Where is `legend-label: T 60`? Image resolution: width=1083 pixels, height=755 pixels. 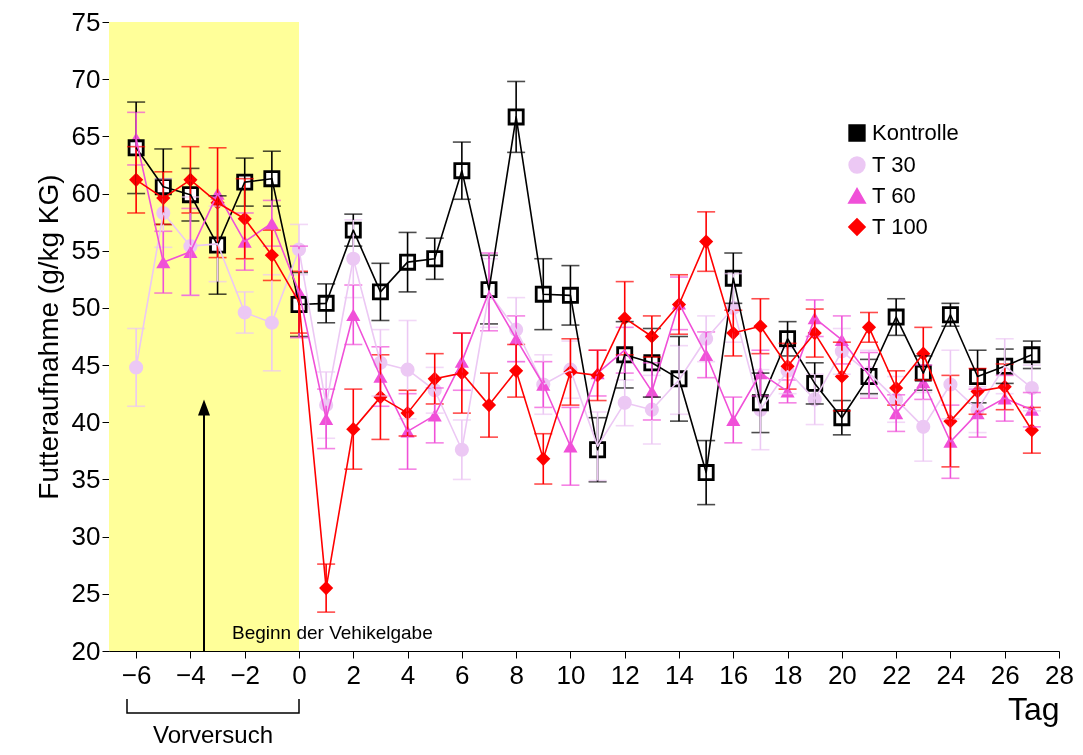
legend-label: T 60 is located at coordinates (894, 195).